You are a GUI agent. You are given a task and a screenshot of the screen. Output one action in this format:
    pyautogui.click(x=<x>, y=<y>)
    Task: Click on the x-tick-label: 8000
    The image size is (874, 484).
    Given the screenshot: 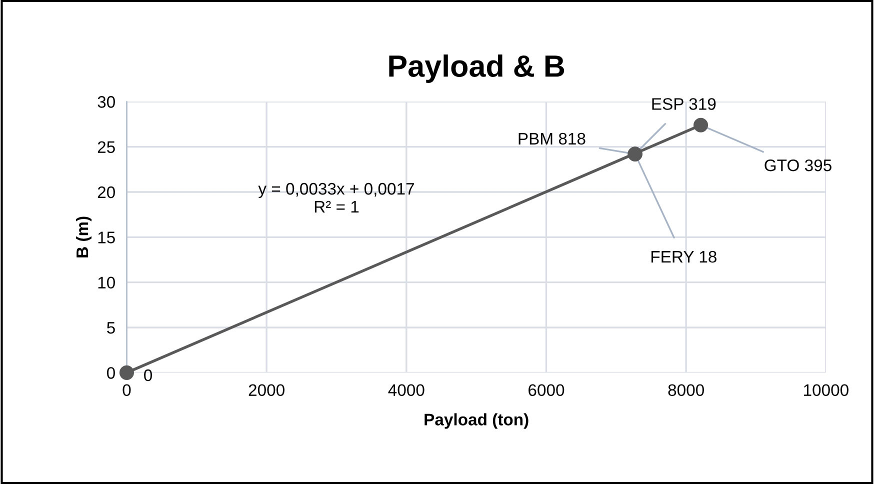 What is the action you would take?
    pyautogui.click(x=686, y=390)
    